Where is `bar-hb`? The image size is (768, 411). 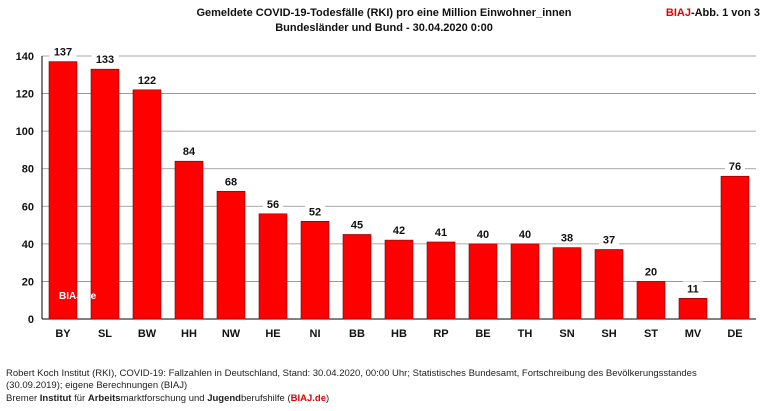
bar-hb is located at coordinates (399, 279).